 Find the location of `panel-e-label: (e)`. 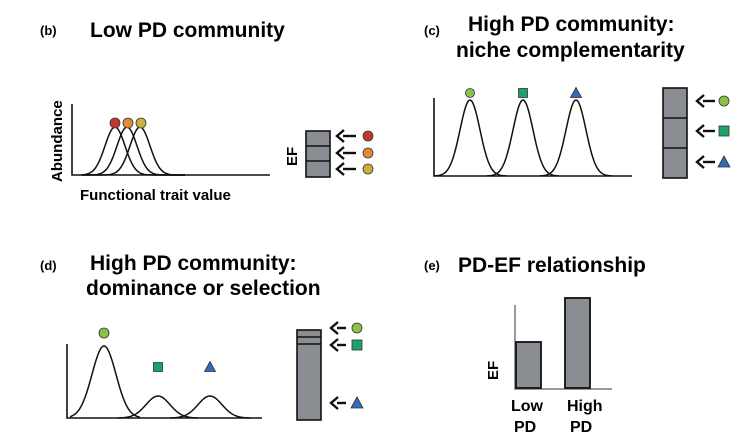

panel-e-label: (e) is located at coordinates (432, 265).